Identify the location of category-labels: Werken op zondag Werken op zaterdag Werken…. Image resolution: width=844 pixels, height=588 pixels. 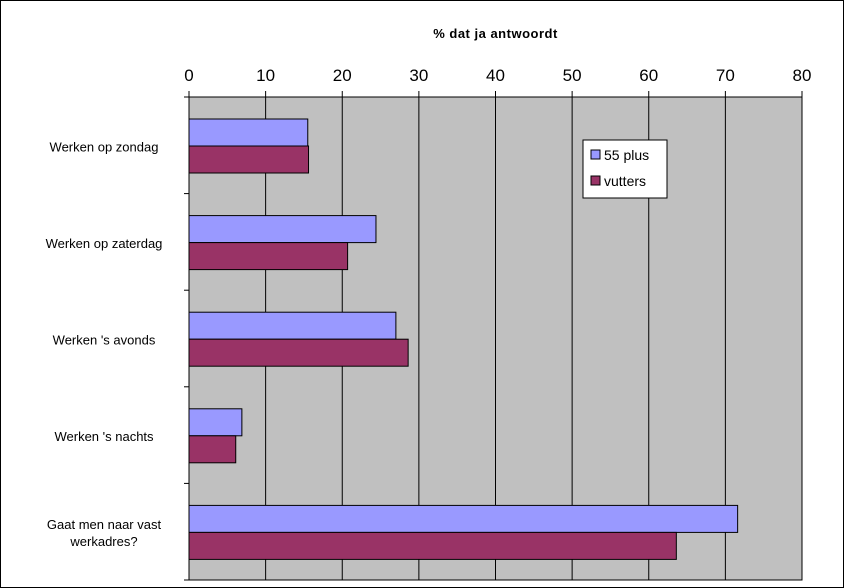
(104, 344).